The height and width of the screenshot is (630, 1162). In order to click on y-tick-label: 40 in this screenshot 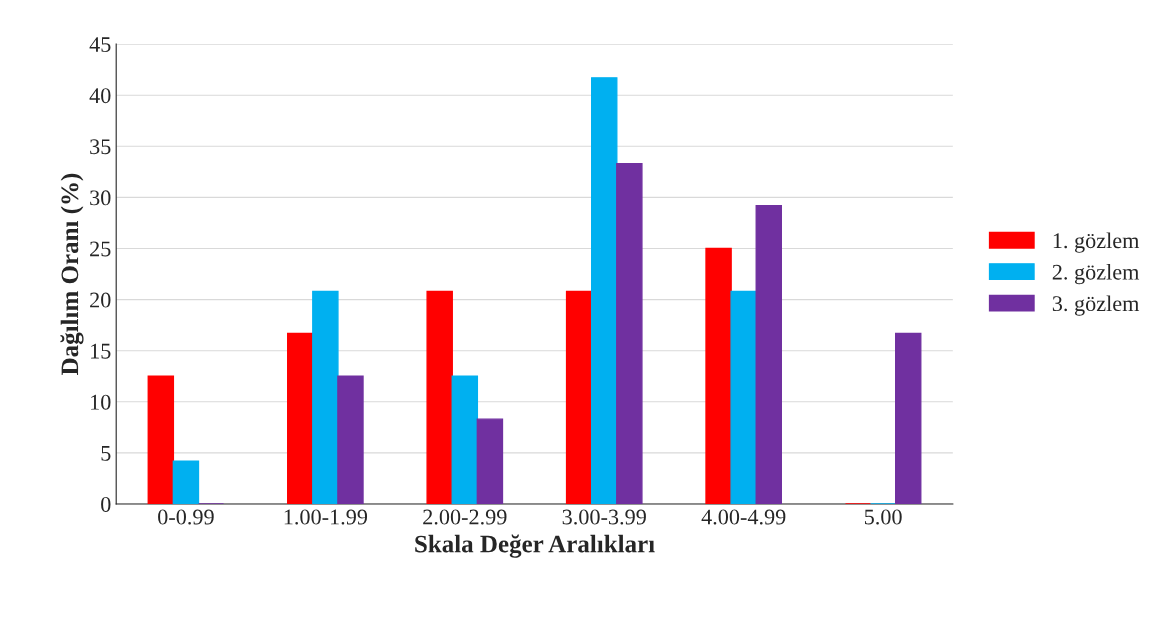, I will do `click(100, 96)`.